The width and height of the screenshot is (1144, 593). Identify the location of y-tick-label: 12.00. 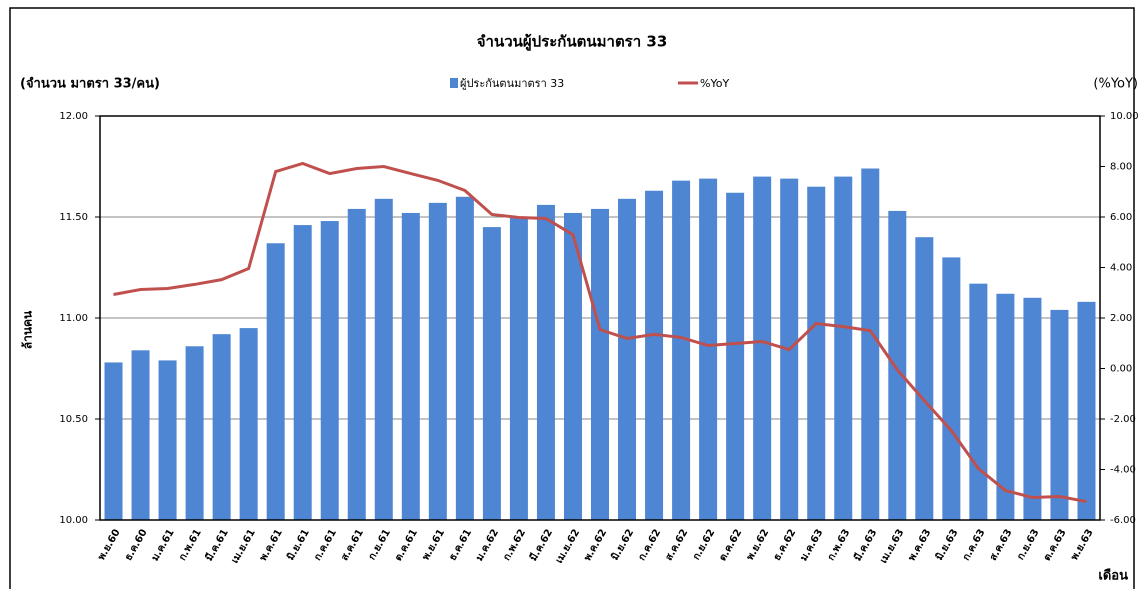
(73, 116).